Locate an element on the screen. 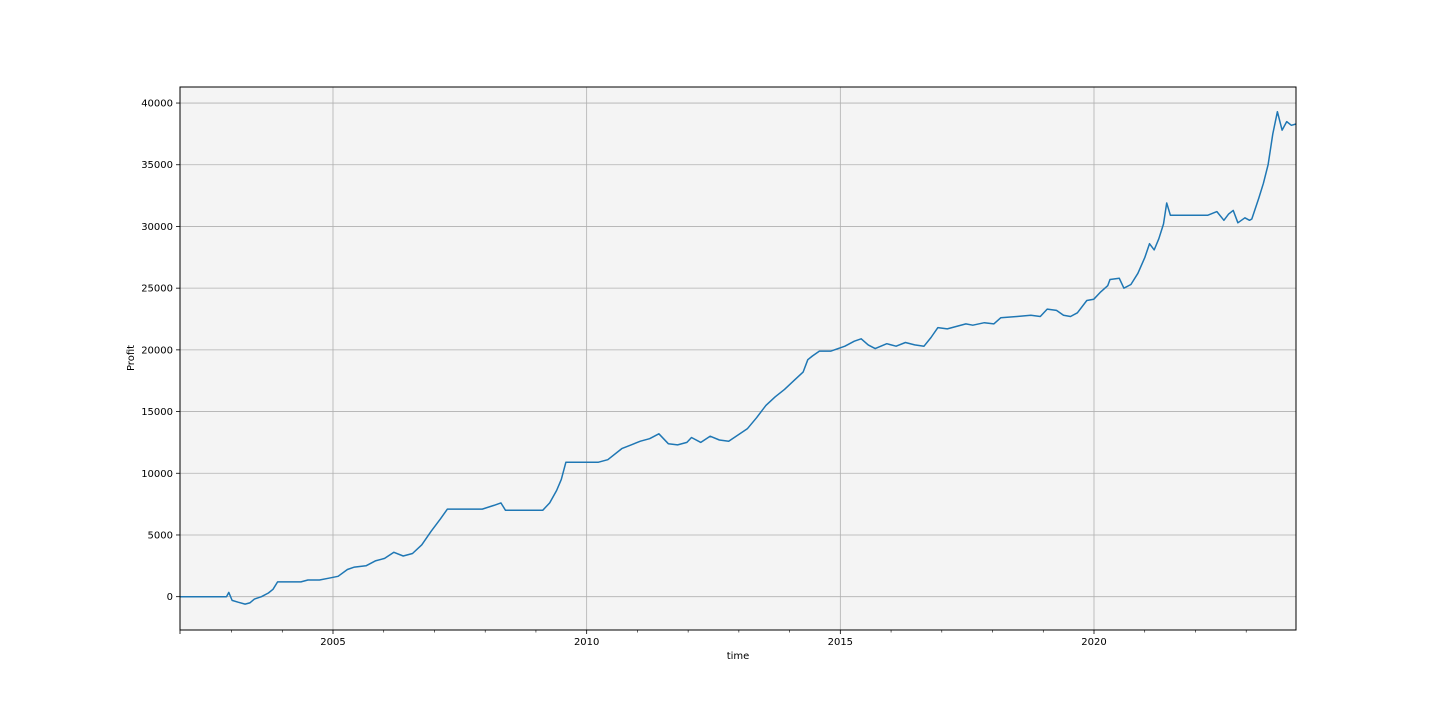 The width and height of the screenshot is (1440, 720). x-tick-label-2020: 2020 is located at coordinates (1093, 642).